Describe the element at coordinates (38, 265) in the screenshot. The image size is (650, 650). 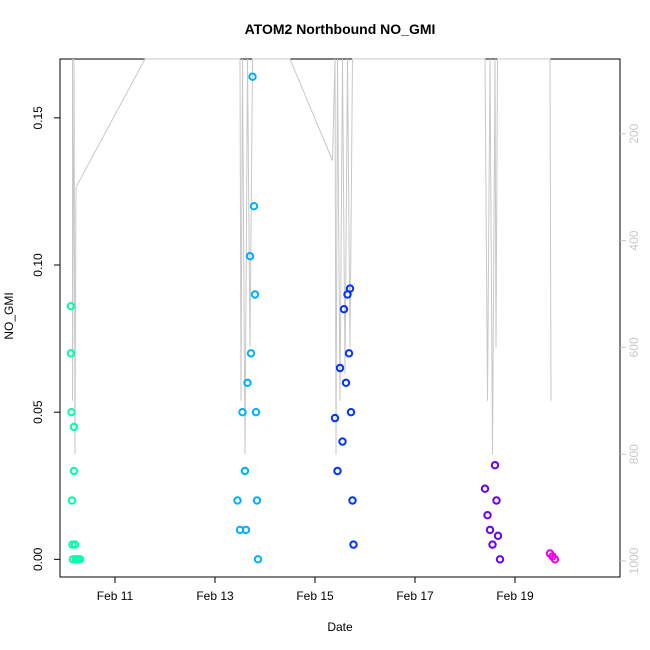
I see `y-tick-label: 0.10` at that location.